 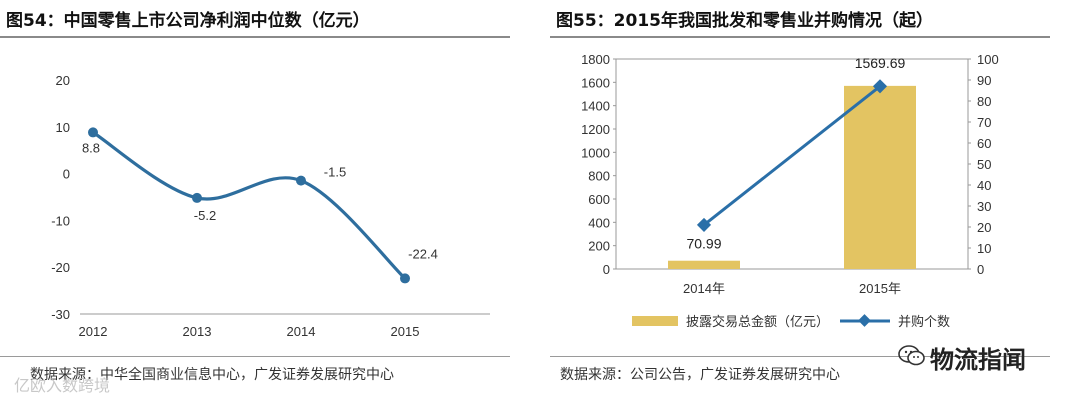 I want to click on right-y-tick-label: 20, so click(x=984, y=227).